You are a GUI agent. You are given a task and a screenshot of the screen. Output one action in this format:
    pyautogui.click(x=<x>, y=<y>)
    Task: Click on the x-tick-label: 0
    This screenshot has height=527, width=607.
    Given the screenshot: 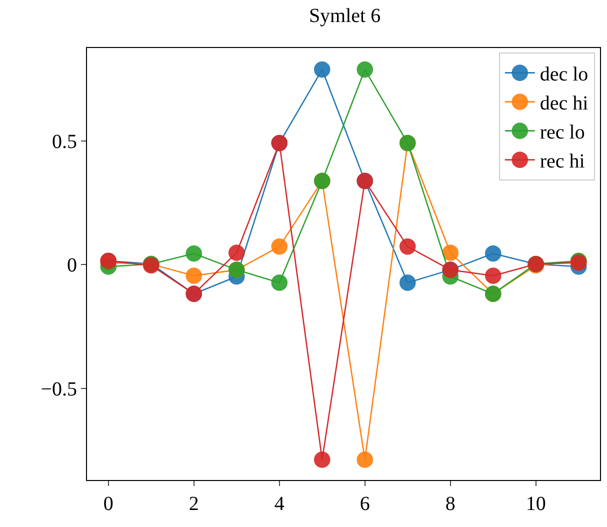 What is the action you would take?
    pyautogui.click(x=108, y=504)
    